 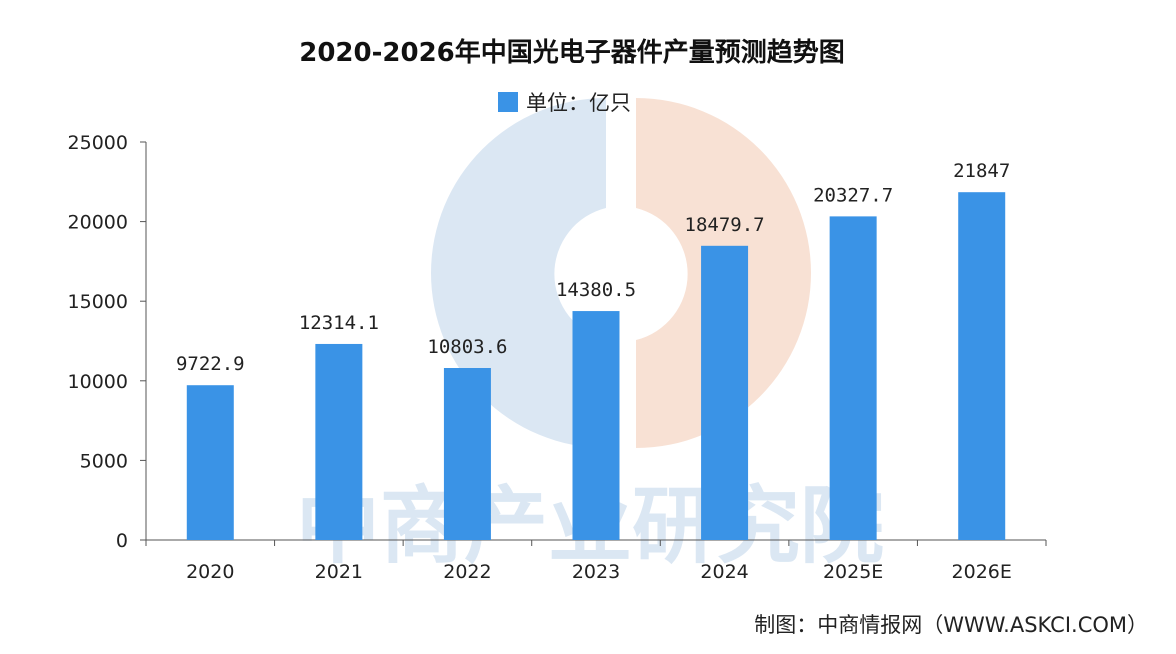 What do you see at coordinates (578, 103) in the screenshot?
I see `legend-label: 单位：亿只` at bounding box center [578, 103].